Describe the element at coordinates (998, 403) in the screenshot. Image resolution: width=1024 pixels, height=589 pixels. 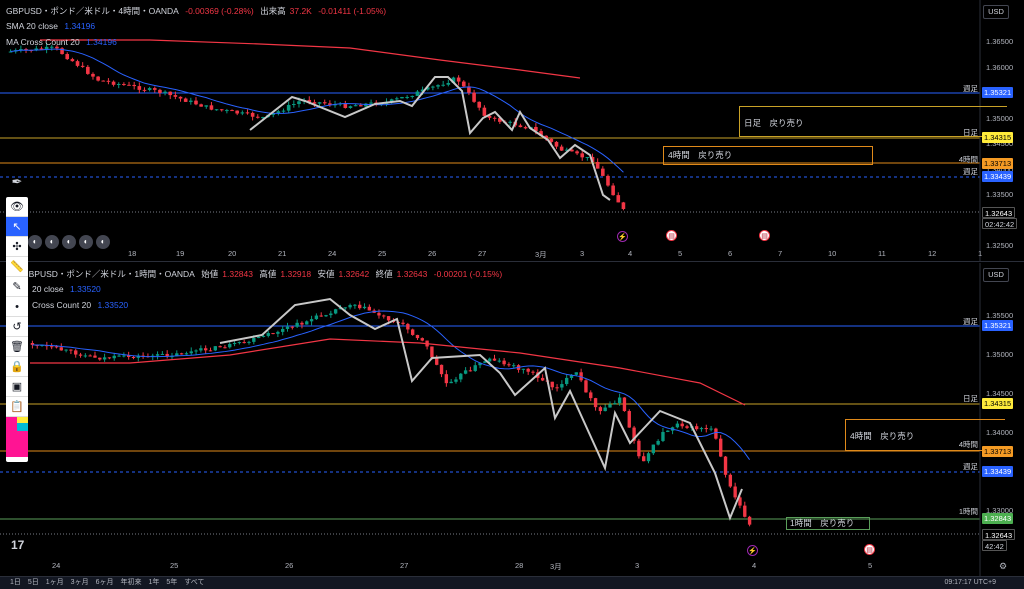
I see `level-daily-tag: 1.34315` at that location.